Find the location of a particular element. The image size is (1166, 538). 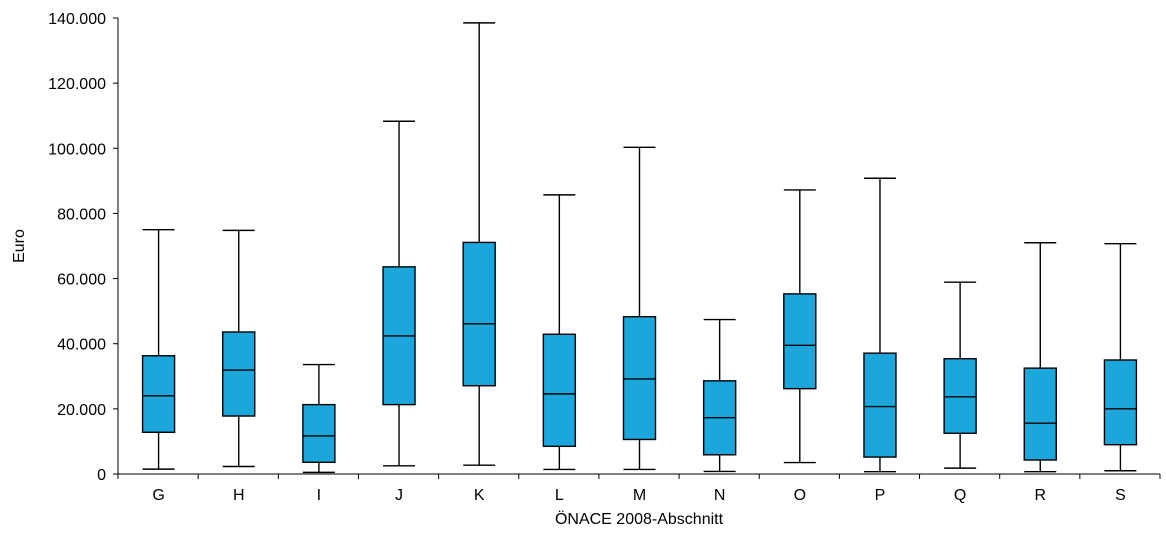

box-G is located at coordinates (158, 349).